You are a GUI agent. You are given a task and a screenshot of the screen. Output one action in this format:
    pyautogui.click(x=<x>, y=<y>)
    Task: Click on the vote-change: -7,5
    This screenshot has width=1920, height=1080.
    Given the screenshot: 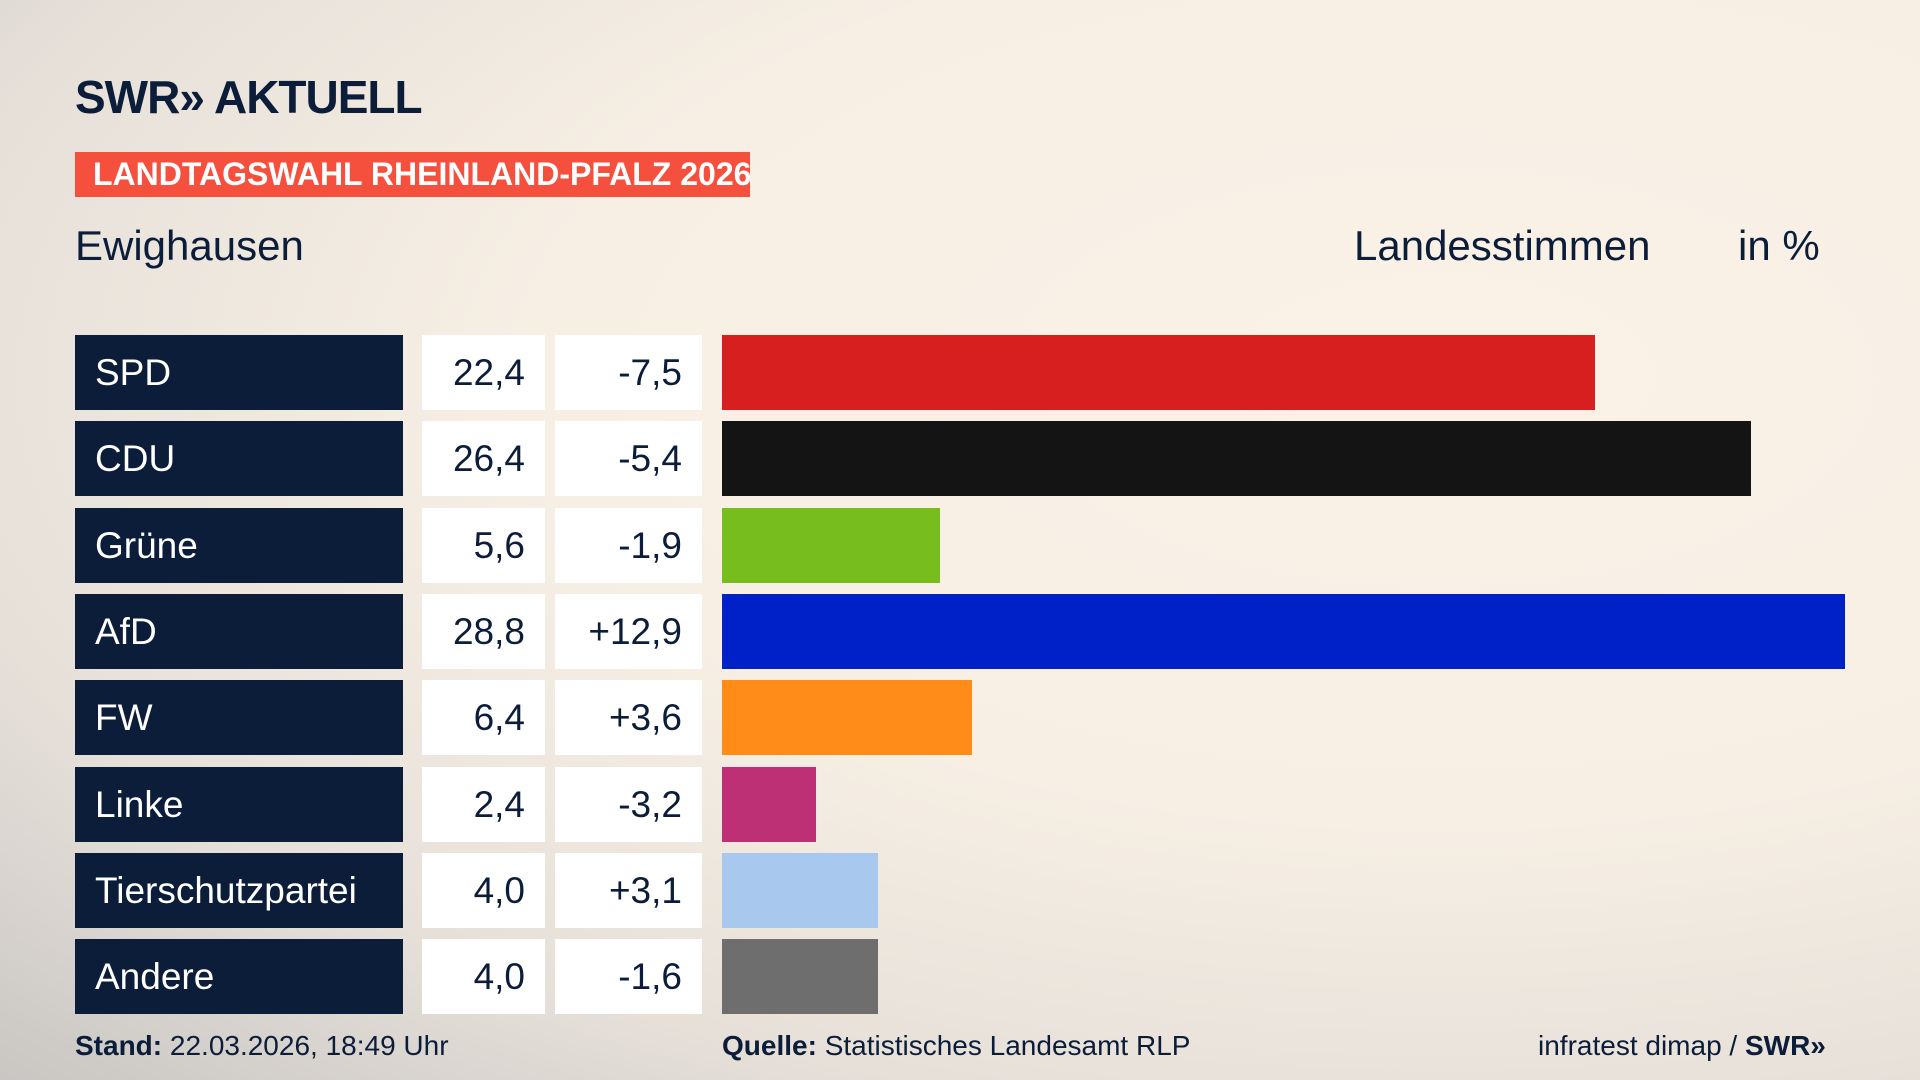 What is the action you would take?
    pyautogui.click(x=628, y=372)
    